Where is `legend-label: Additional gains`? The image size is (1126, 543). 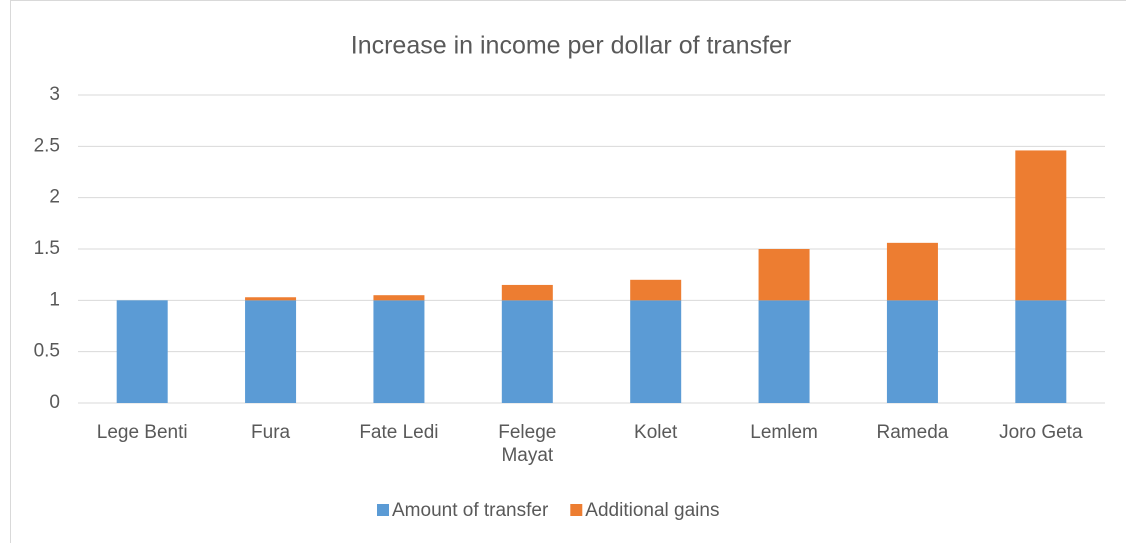 legend-label: Additional gains is located at coordinates (652, 510).